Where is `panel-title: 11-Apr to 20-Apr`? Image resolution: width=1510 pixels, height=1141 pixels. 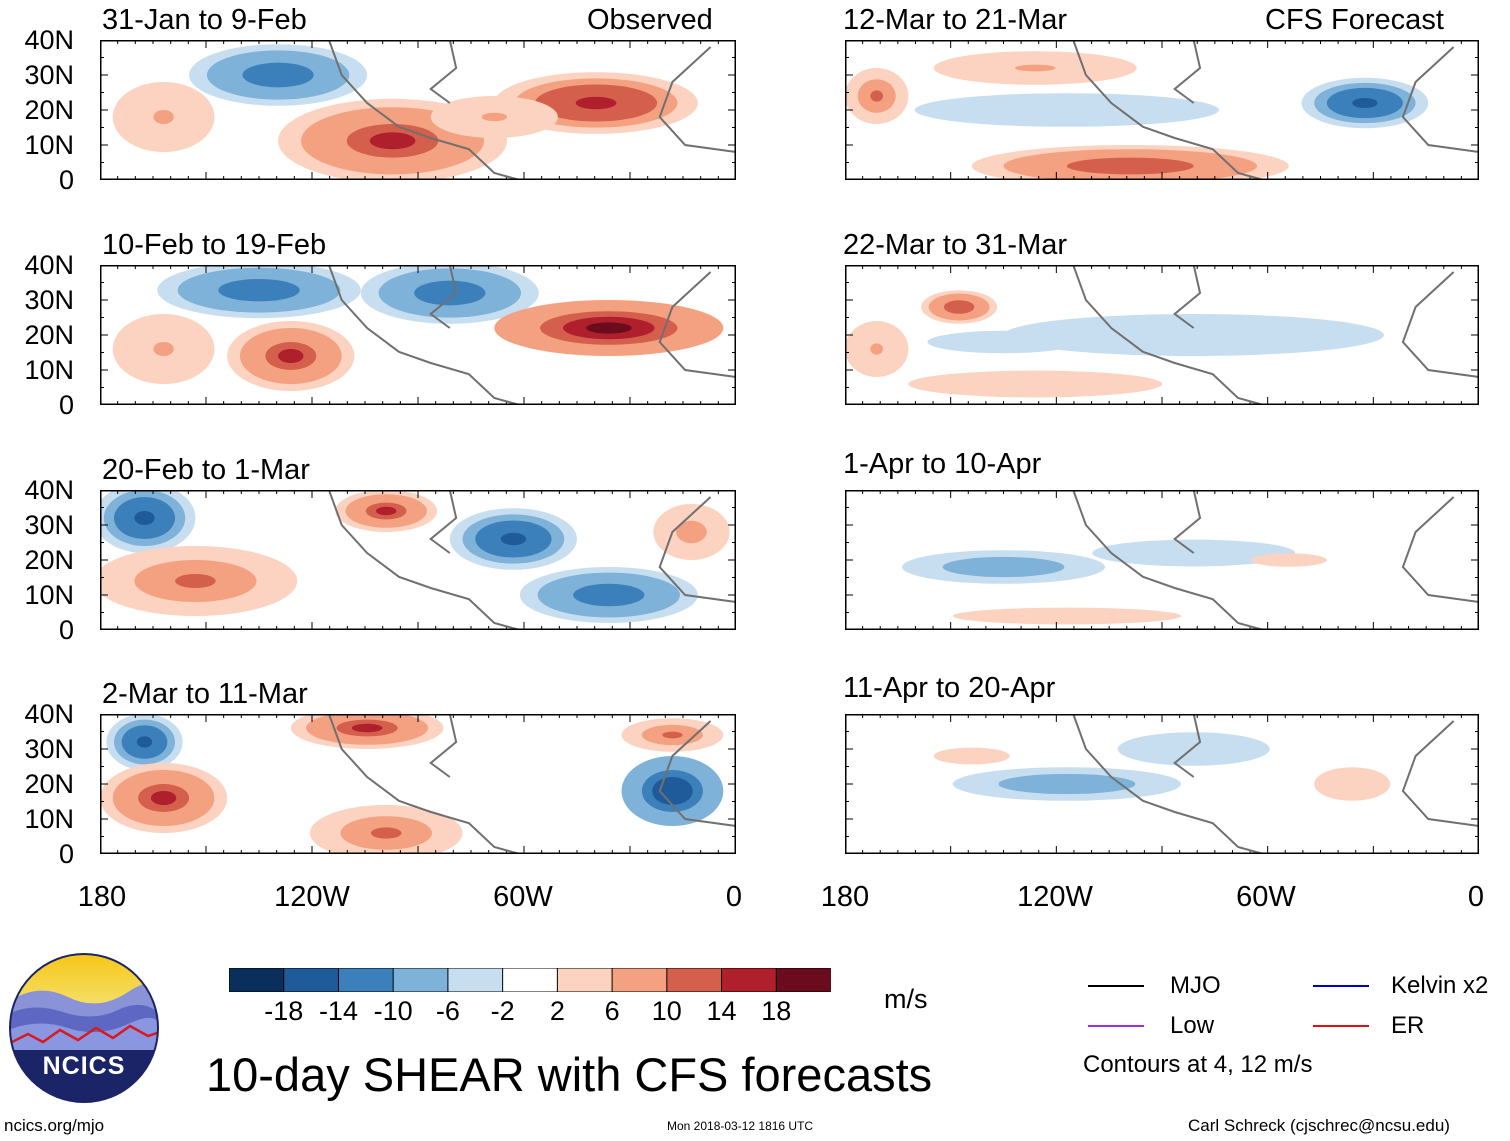 panel-title: 11-Apr to 20-Apr is located at coordinates (949, 688).